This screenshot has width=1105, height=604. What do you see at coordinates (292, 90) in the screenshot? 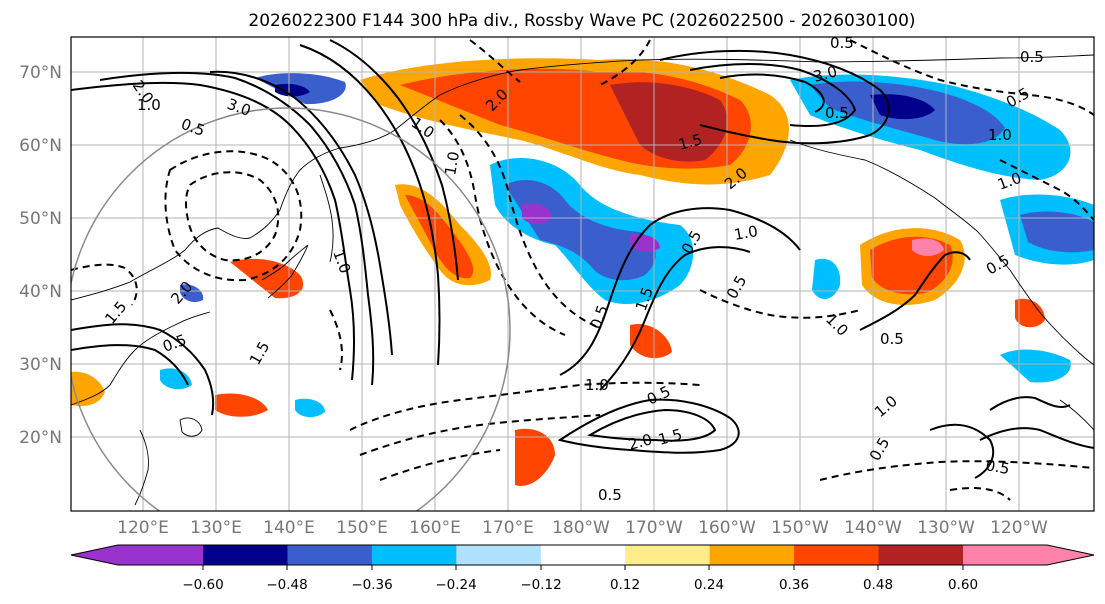
I see `div-negative-north-core` at bounding box center [292, 90].